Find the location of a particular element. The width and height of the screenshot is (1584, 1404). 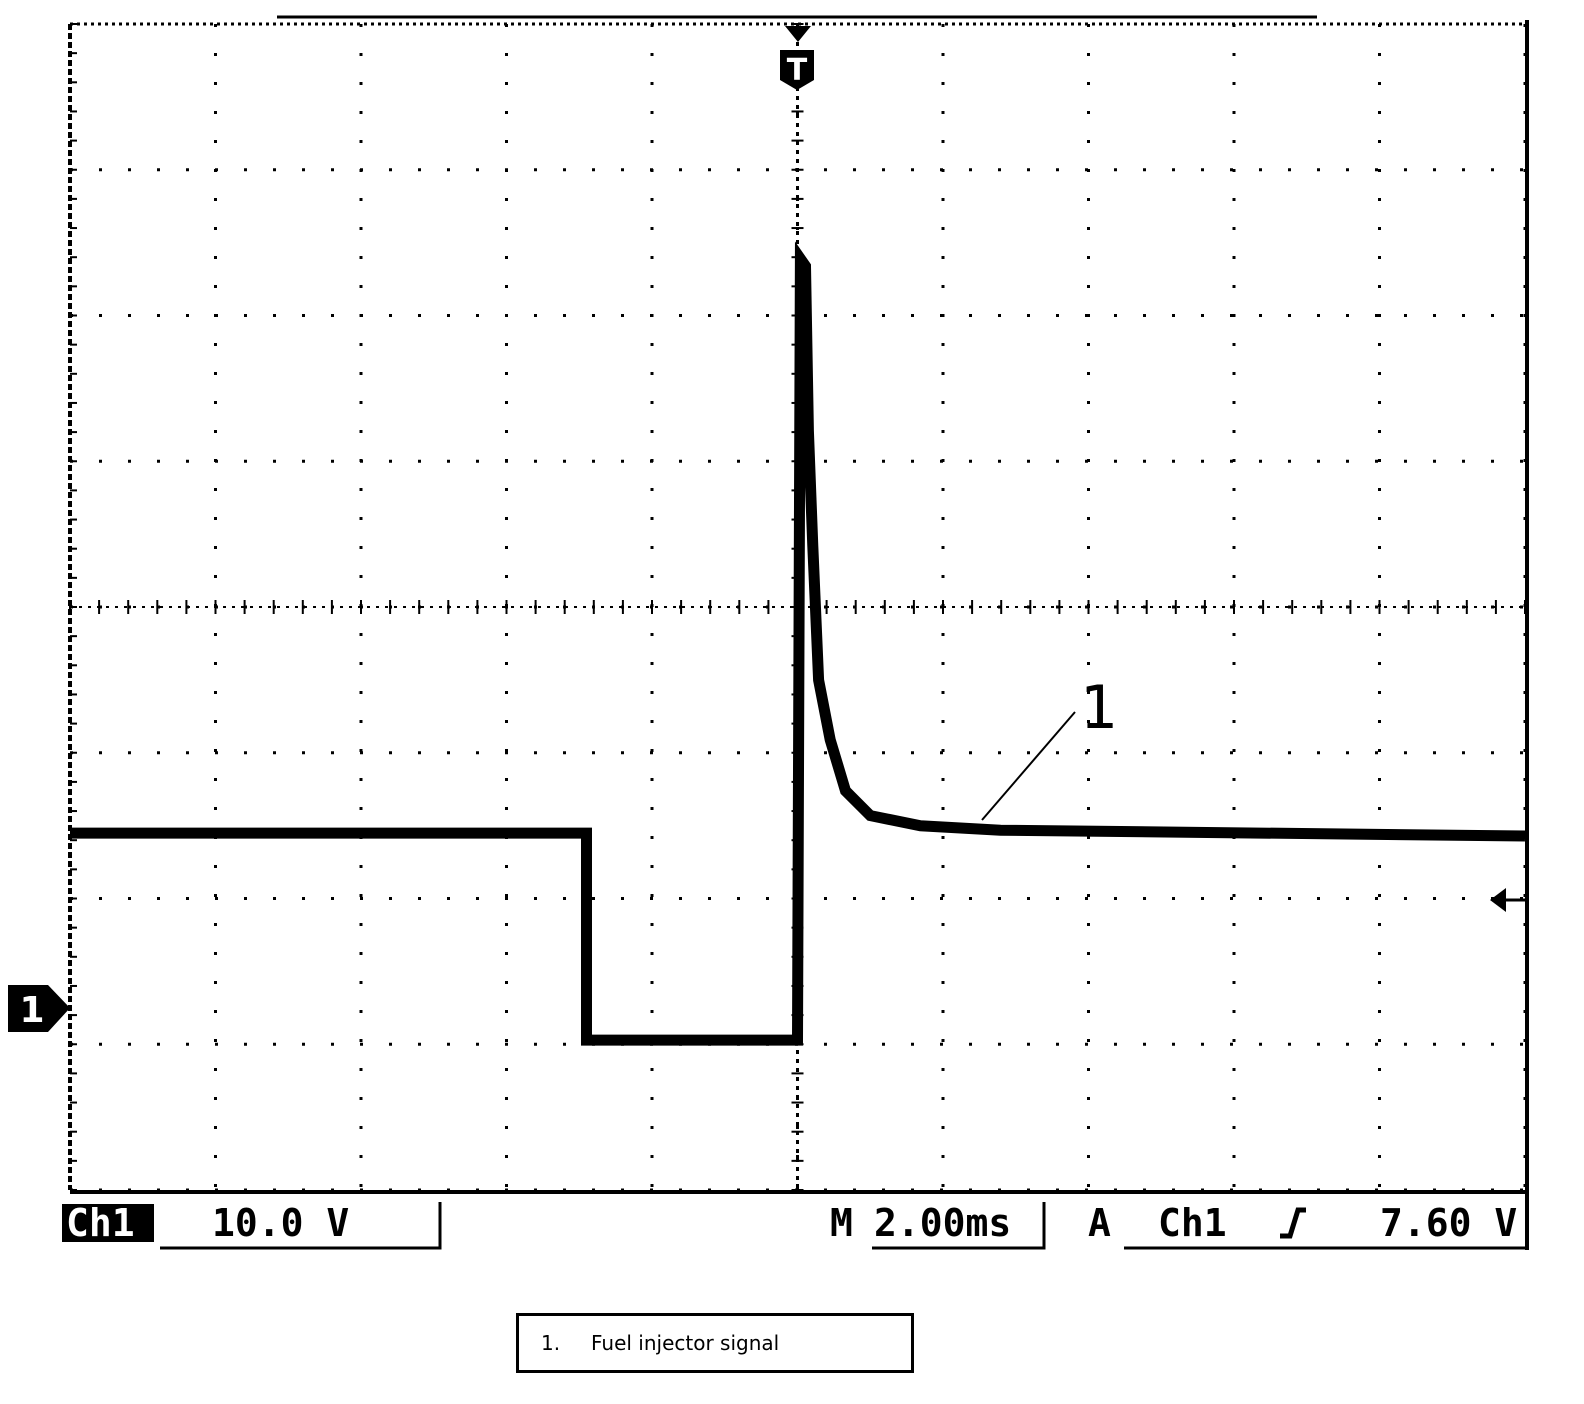

volts-box is located at coordinates (301, 1226).